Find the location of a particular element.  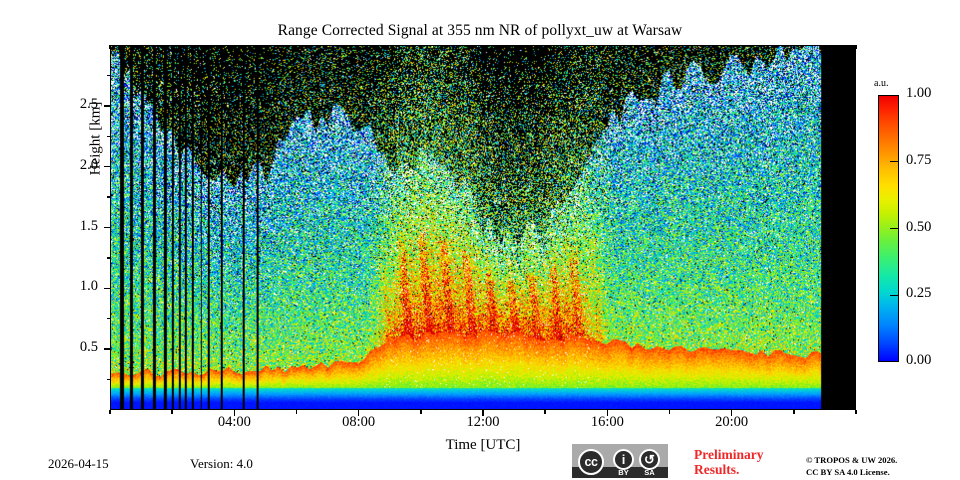

copyright-line-1: © TROPOS & UW 2026. is located at coordinates (852, 460).